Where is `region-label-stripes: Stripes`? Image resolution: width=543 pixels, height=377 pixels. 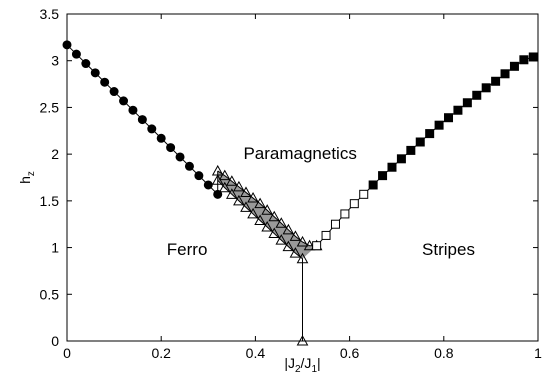
region-label-stripes: Stripes is located at coordinates (448, 249).